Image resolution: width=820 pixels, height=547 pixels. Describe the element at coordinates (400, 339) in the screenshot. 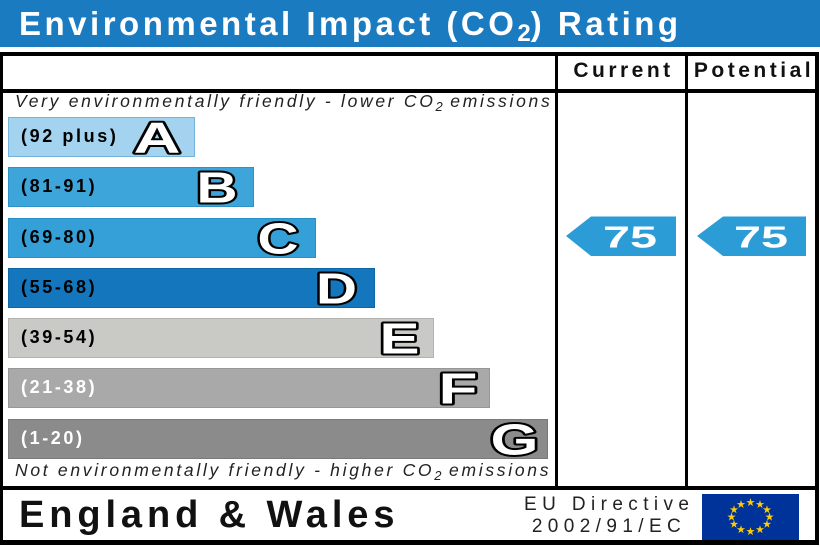

I see `svg-text: E` at that location.